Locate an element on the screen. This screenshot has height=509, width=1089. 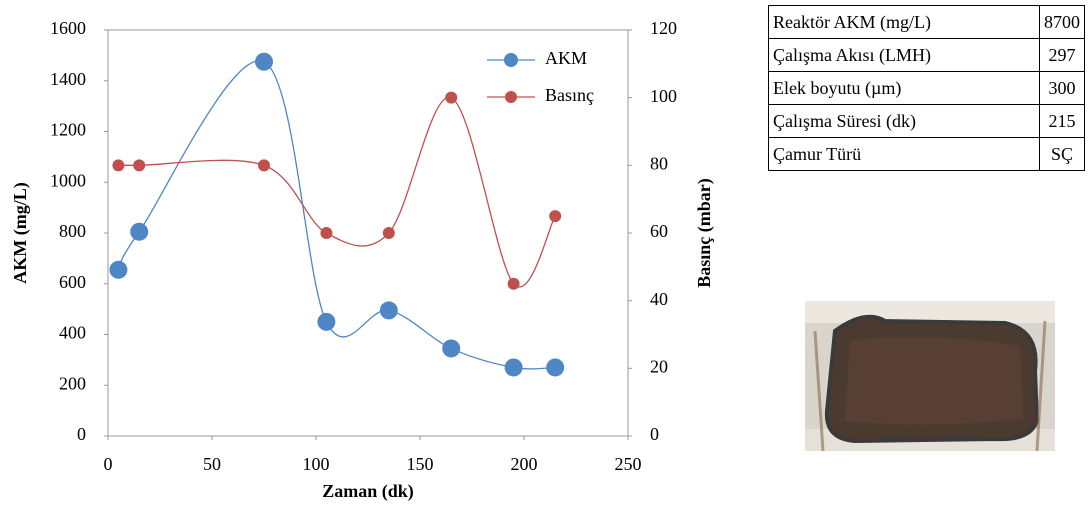
table-row: Çalışma Akısı (LMH) 297 is located at coordinates (926, 55).